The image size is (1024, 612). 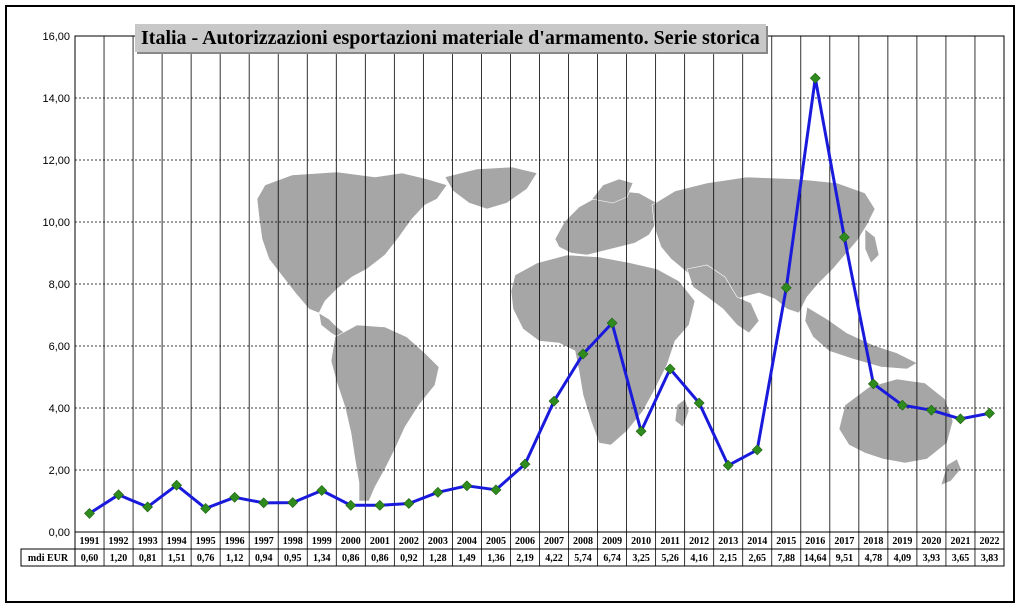 I want to click on data-label: 4,78, so click(x=874, y=558).